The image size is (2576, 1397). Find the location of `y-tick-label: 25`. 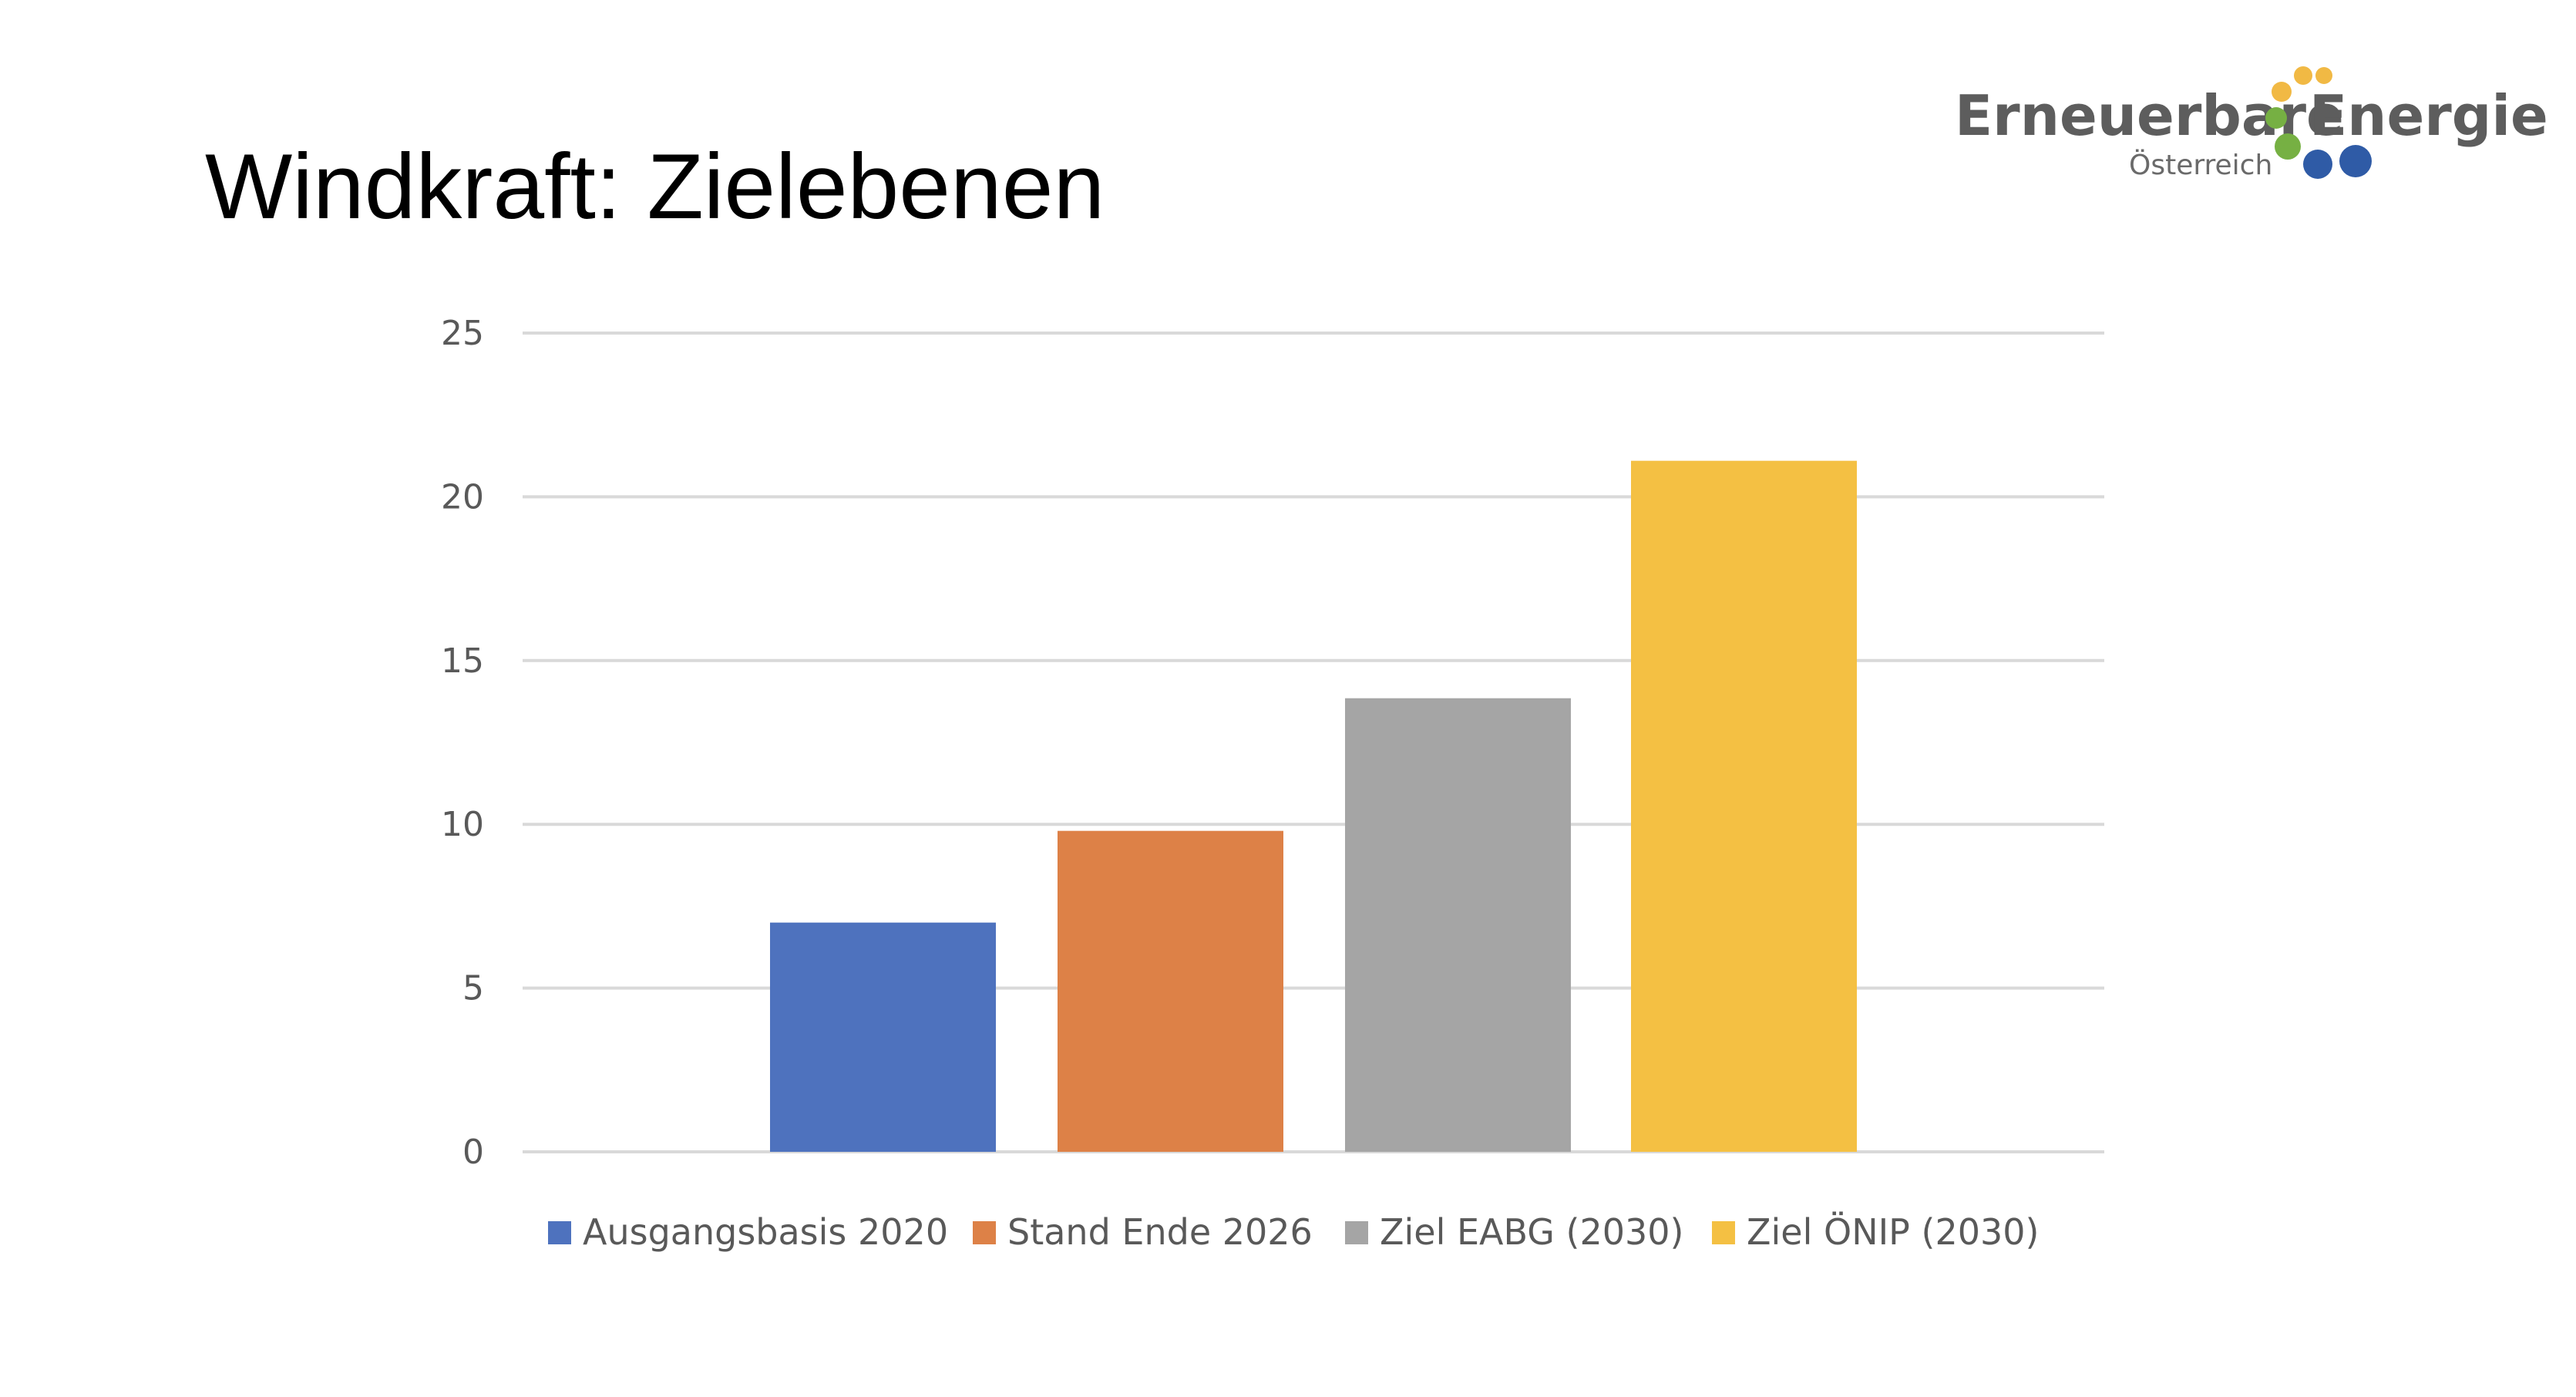

y-tick-label: 25 is located at coordinates (462, 333).